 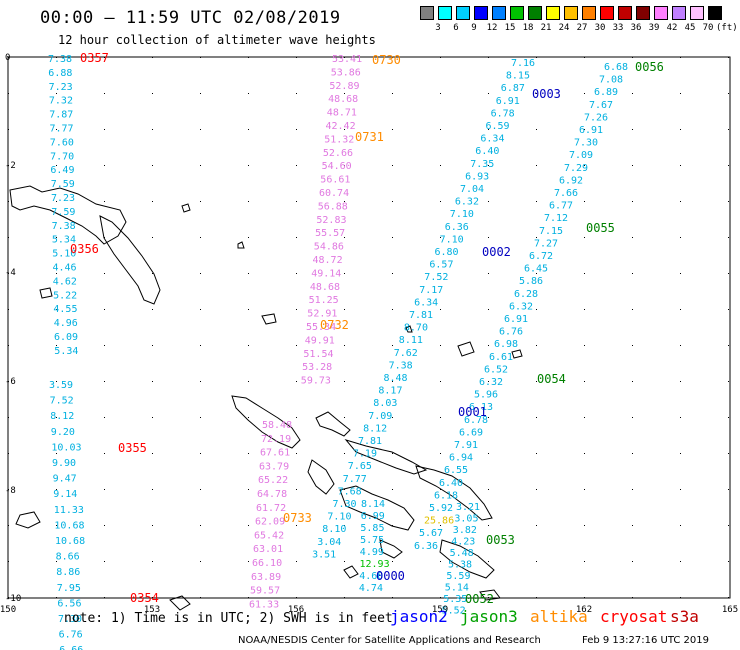 What do you see at coordinates (152, 610) in the screenshot?
I see `x-tick-label: 153` at bounding box center [152, 610].